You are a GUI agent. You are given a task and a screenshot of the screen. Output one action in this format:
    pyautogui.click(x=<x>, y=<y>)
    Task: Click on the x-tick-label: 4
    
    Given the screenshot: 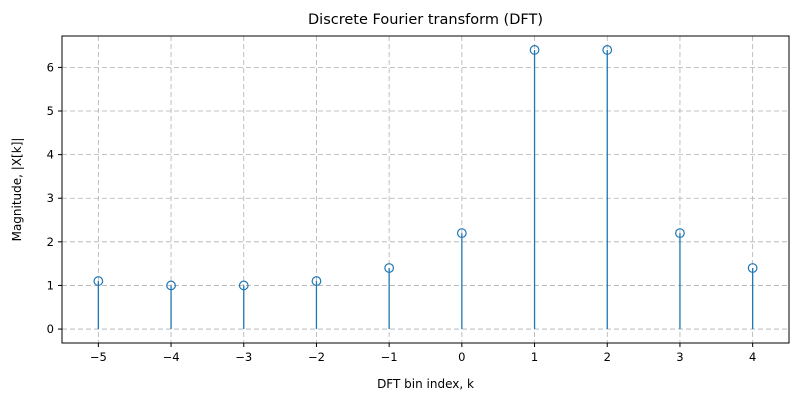 What is the action you would take?
    pyautogui.click(x=752, y=357)
    